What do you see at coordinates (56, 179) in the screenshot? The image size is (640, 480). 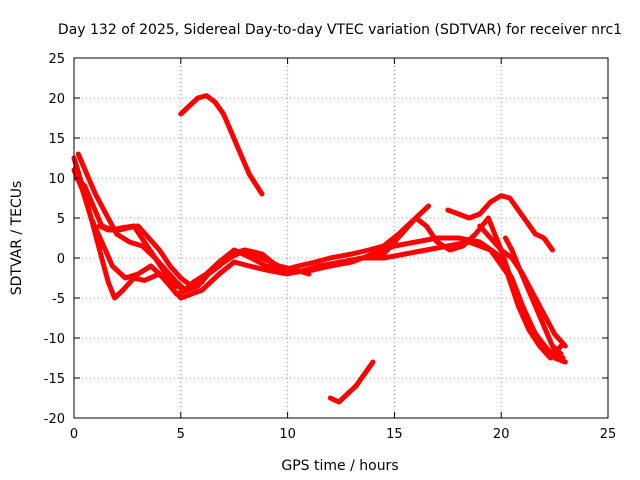 I see `y-tick-label: 10` at bounding box center [56, 179].